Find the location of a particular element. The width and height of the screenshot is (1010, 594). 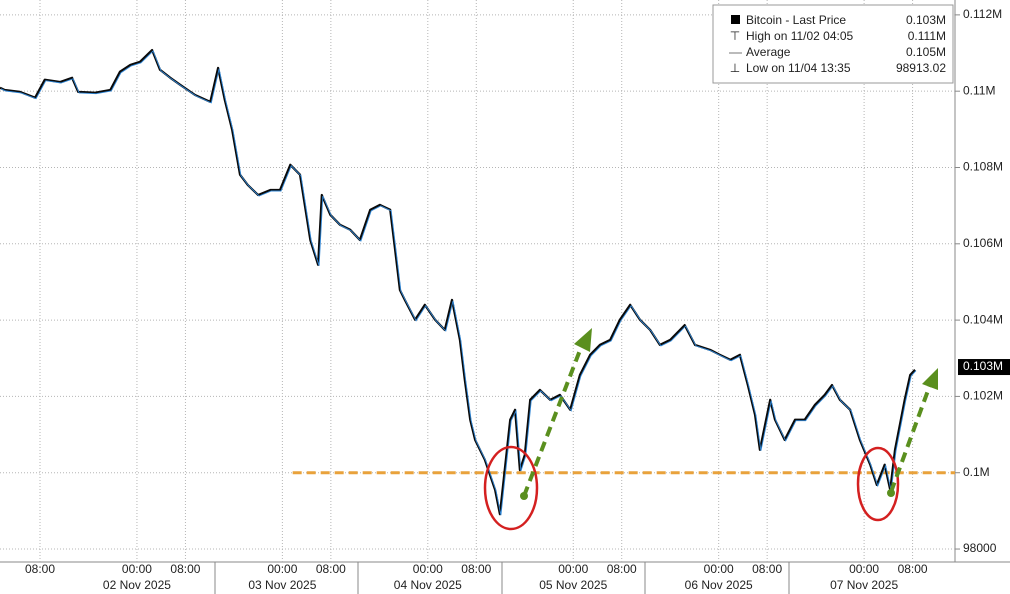

legend-icon: ⊤ is located at coordinates (735, 36).